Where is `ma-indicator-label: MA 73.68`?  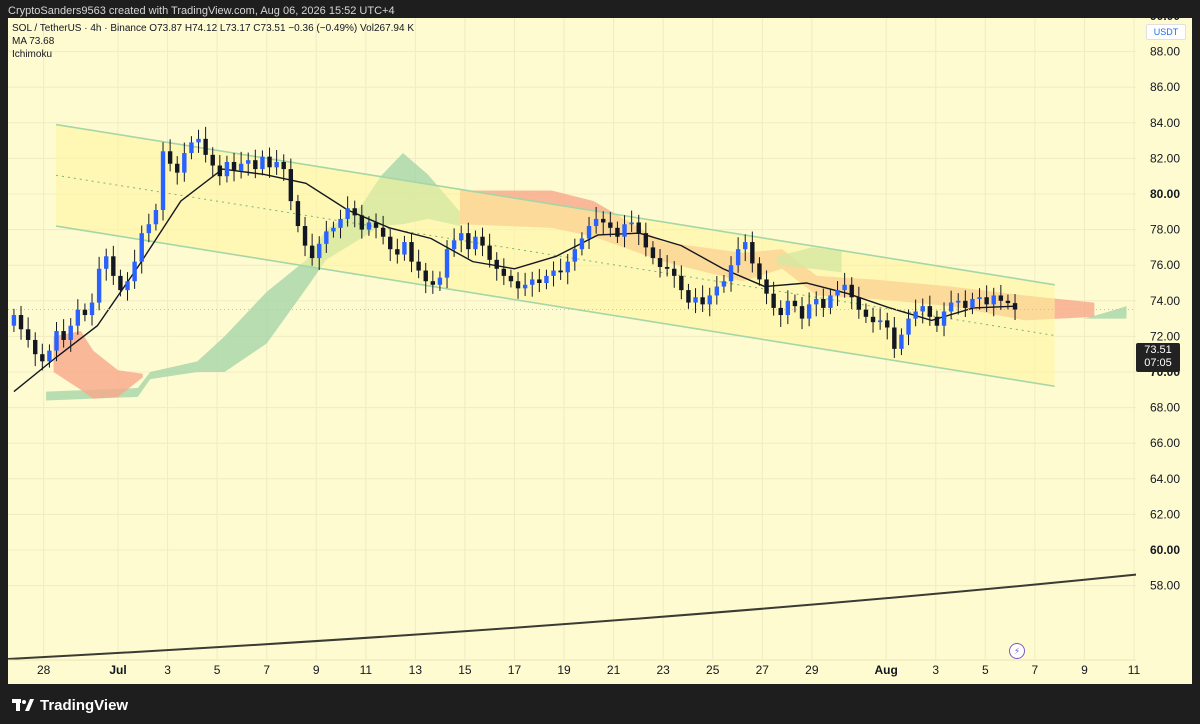
ma-indicator-label: MA 73.68 is located at coordinates (33, 41).